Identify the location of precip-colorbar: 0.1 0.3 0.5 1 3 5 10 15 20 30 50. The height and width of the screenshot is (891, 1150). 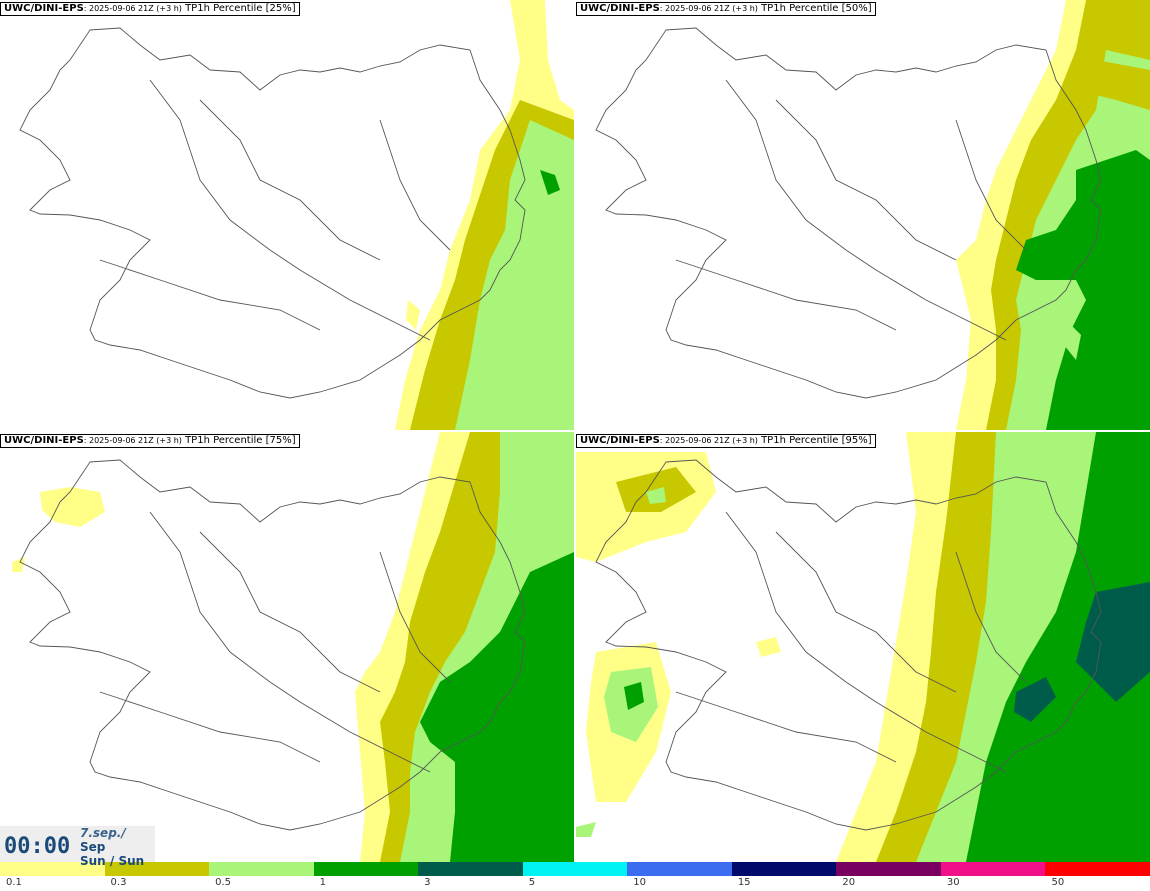
(575, 876).